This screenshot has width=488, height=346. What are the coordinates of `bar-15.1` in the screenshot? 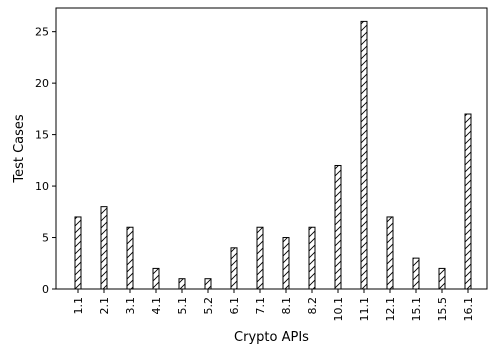 It's located at (416, 273).